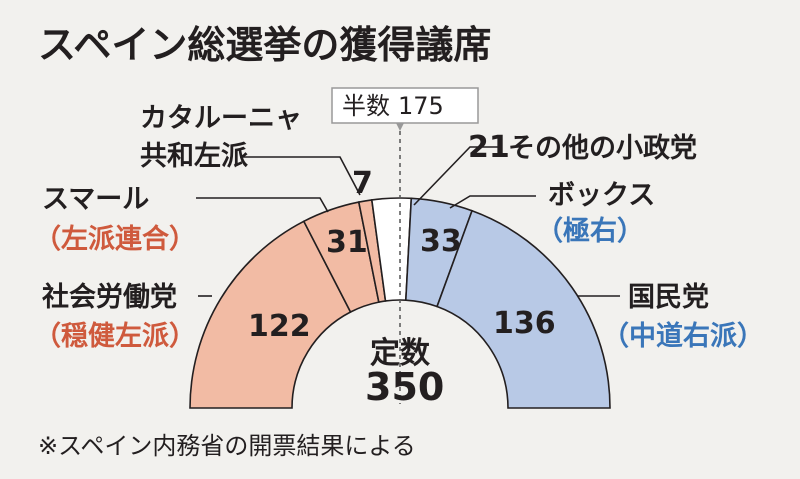 Image resolution: width=800 pixels, height=479 pixels. What do you see at coordinates (590, 231) in the screenshot?
I see `party-descriptor-vox: （極右）` at bounding box center [590, 231].